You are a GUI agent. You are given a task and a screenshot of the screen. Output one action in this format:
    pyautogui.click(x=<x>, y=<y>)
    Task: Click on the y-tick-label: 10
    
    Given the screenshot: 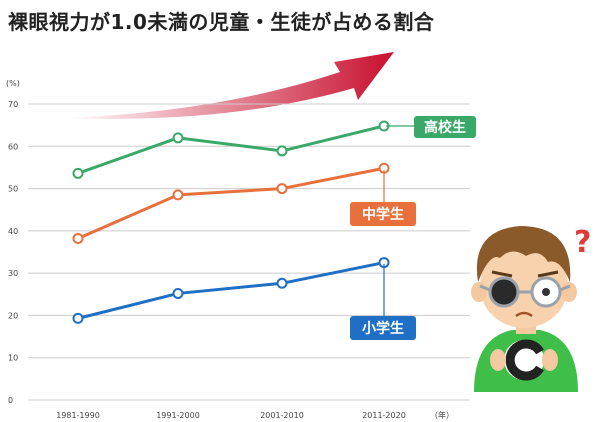 What is the action you would take?
    pyautogui.click(x=13, y=358)
    